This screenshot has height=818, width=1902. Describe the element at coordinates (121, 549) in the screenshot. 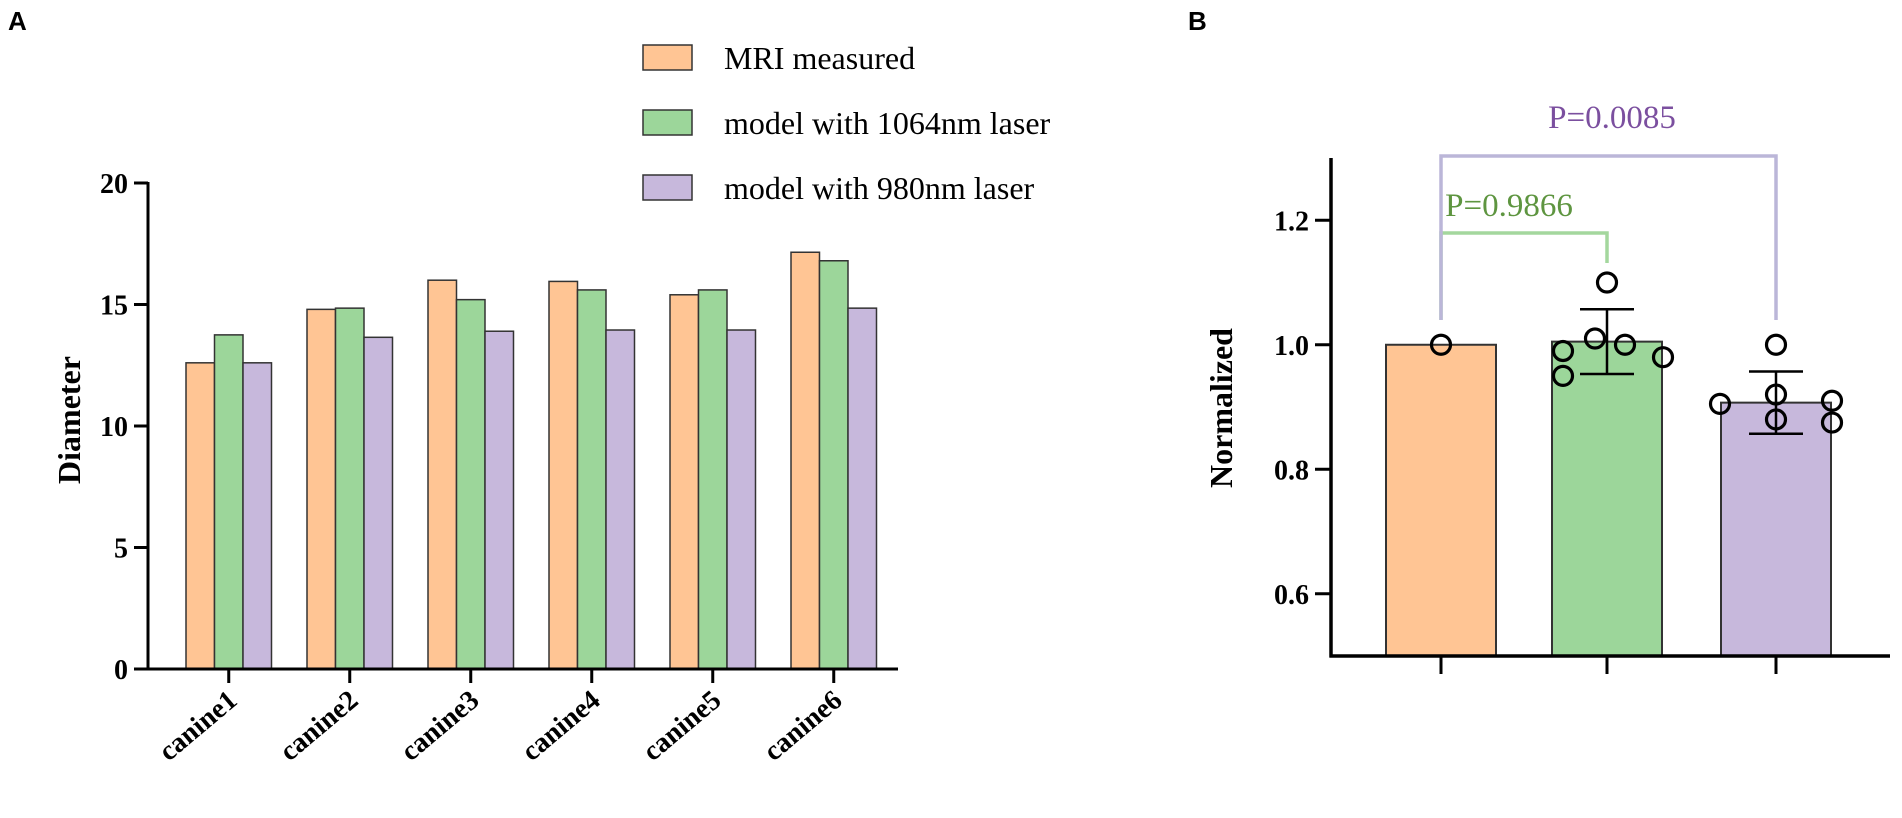

I see `y-tick-label: 5` at that location.